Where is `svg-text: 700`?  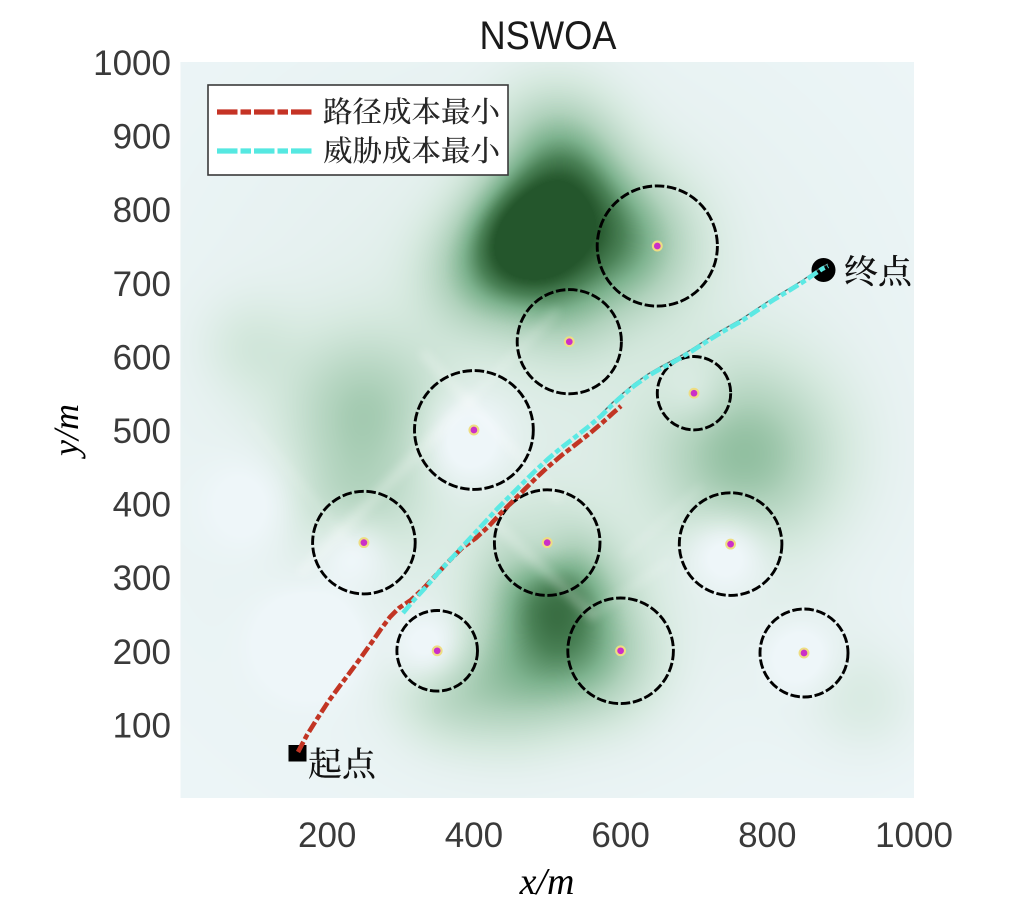 svg-text: 700 is located at coordinates (142, 284).